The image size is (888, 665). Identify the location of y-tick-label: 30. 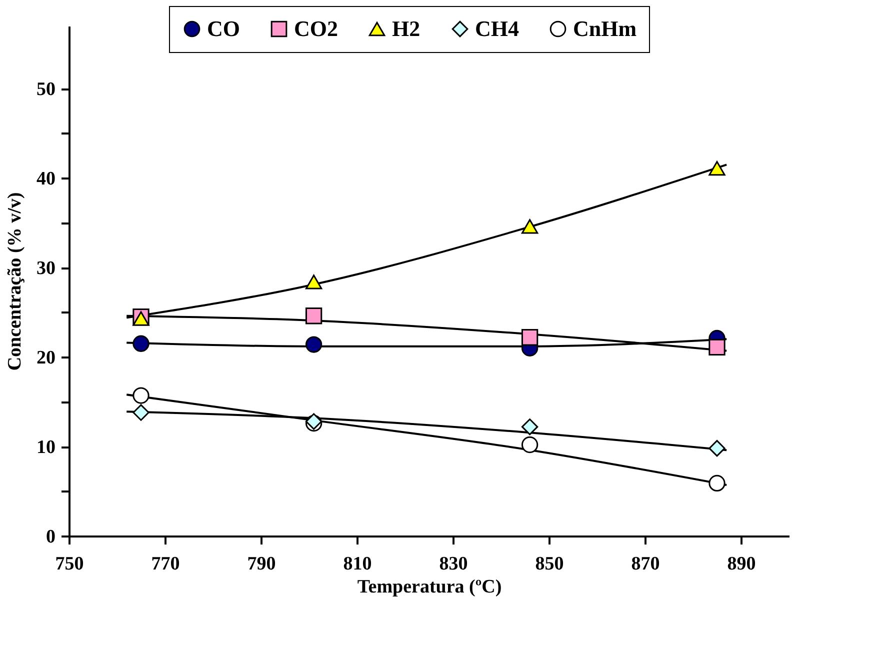
(46, 269).